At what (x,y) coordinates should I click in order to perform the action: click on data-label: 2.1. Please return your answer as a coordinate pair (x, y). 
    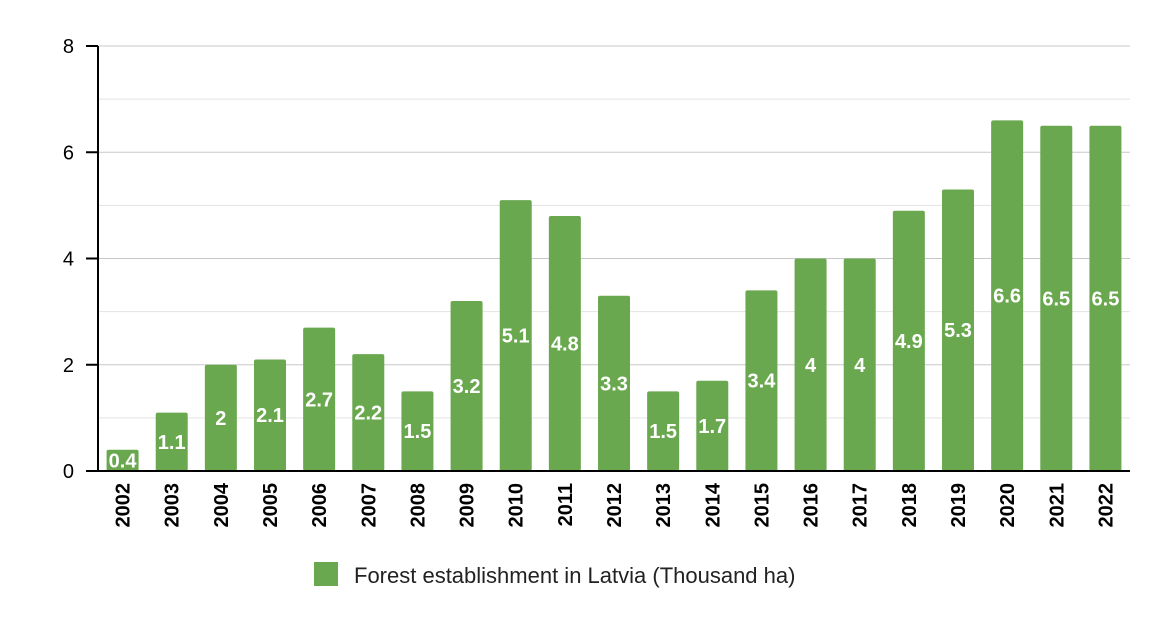
    Looking at the image, I should click on (270, 416).